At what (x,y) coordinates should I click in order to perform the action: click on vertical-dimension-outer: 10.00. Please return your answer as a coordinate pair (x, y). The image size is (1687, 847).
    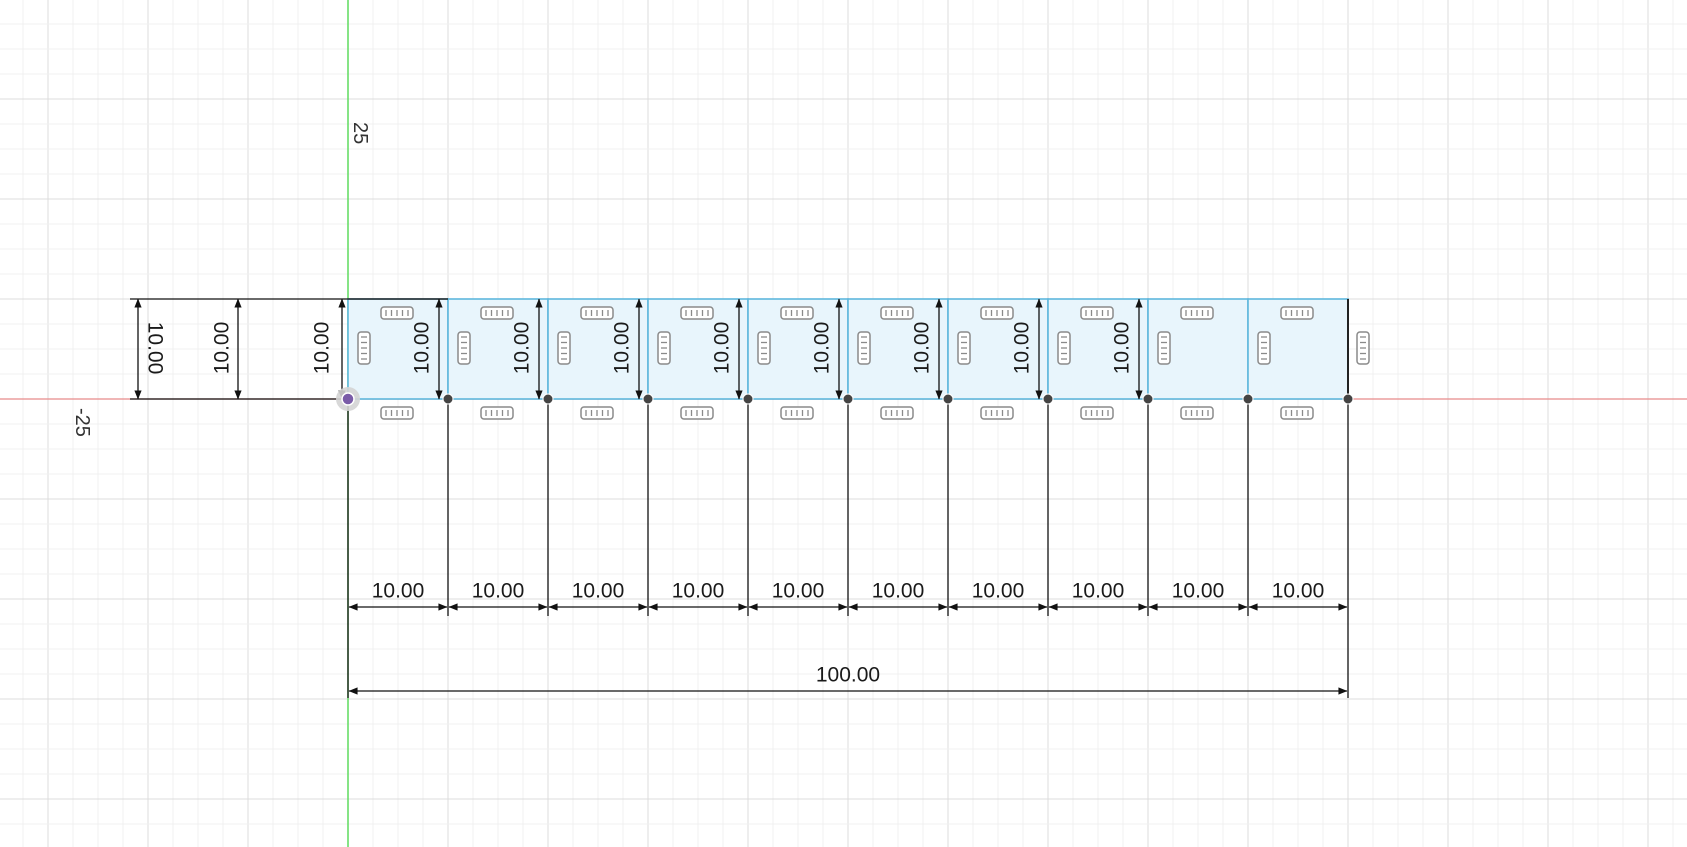
    Looking at the image, I should click on (150, 349).